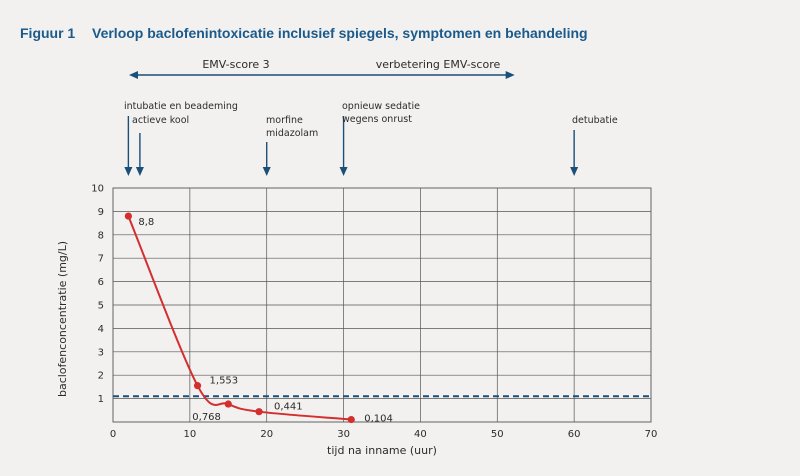 The width and height of the screenshot is (800, 476). Describe the element at coordinates (181, 106) in the screenshot. I see `event-label: intubatie en beademing` at that location.